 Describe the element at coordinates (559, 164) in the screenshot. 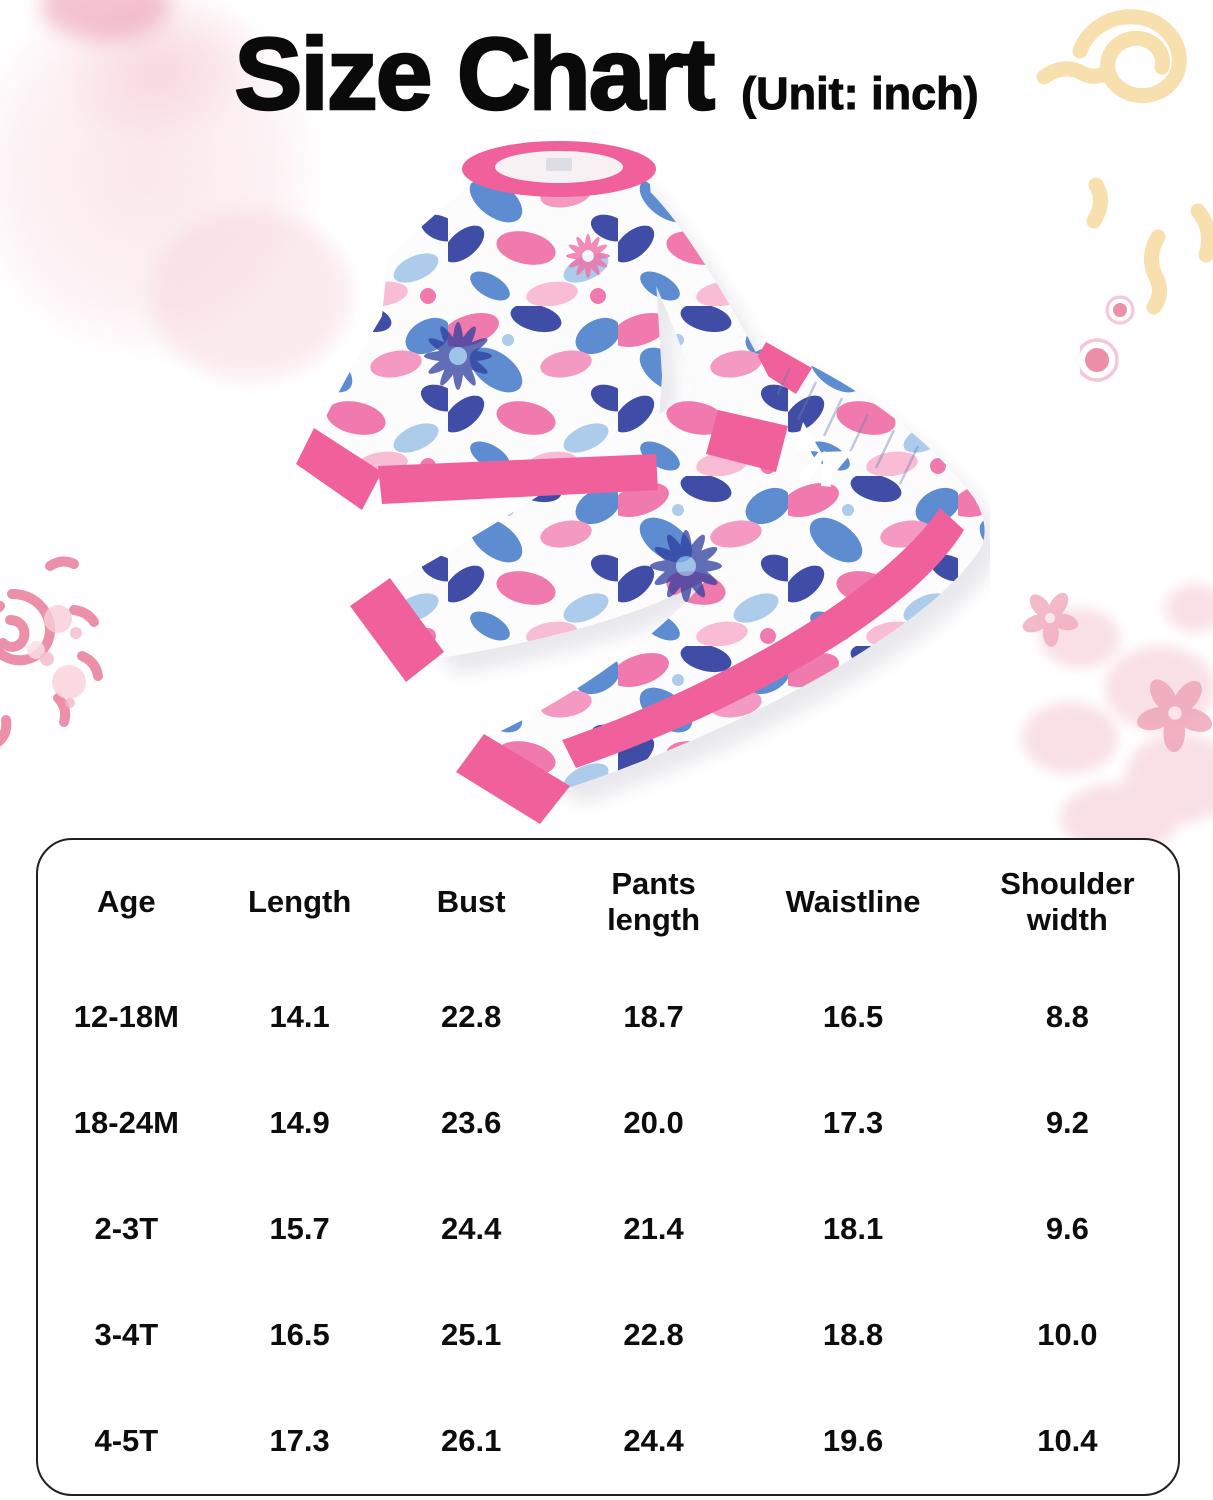

I see `collar-tag` at that location.